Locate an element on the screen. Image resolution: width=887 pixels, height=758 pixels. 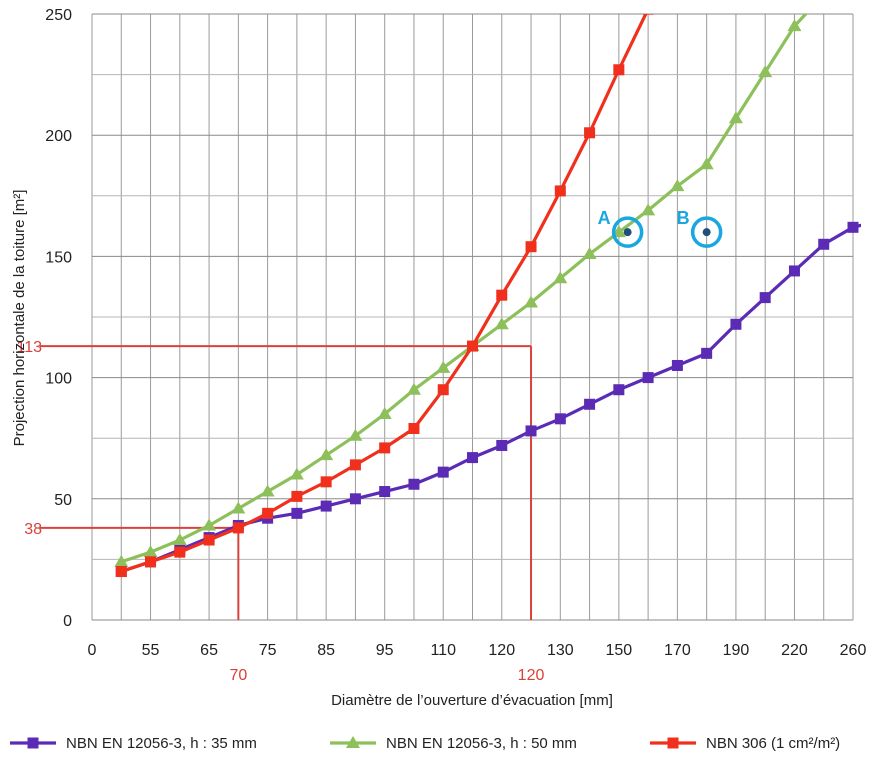
x-tick-label: 120 is located at coordinates (501, 650).